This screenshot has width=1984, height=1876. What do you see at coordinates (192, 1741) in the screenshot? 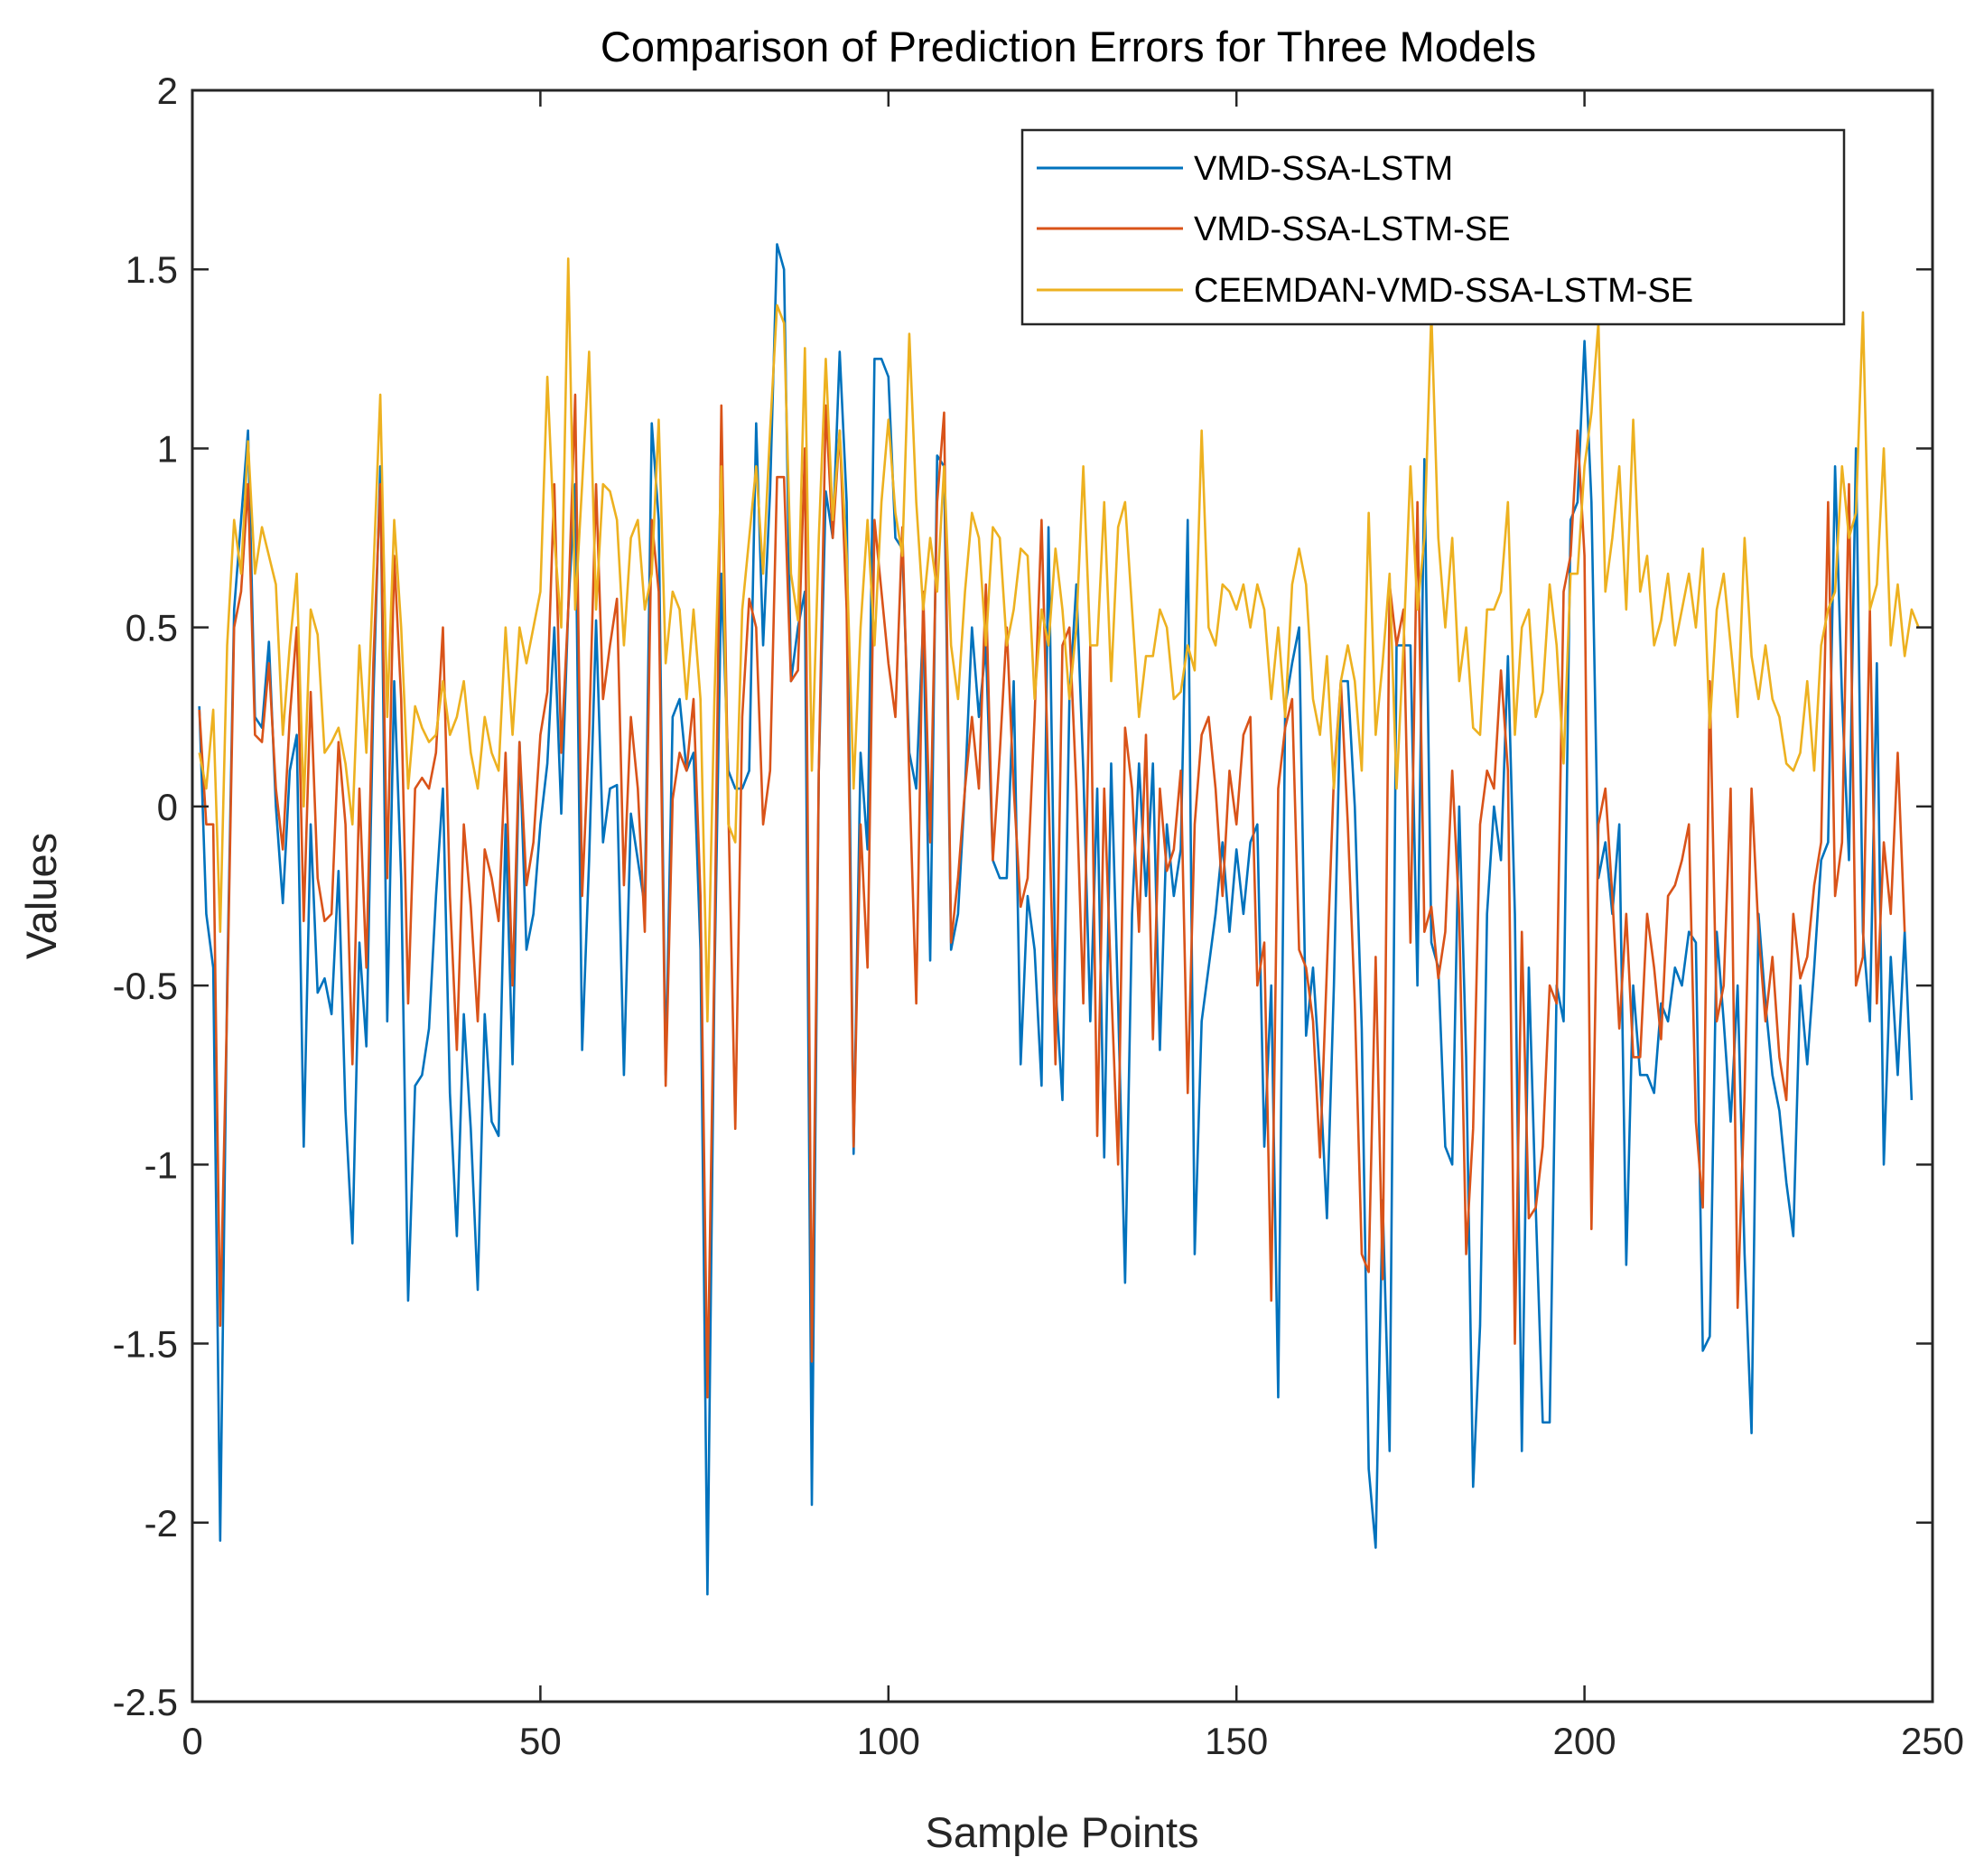
I see `x-tick-label: 0` at bounding box center [192, 1741].